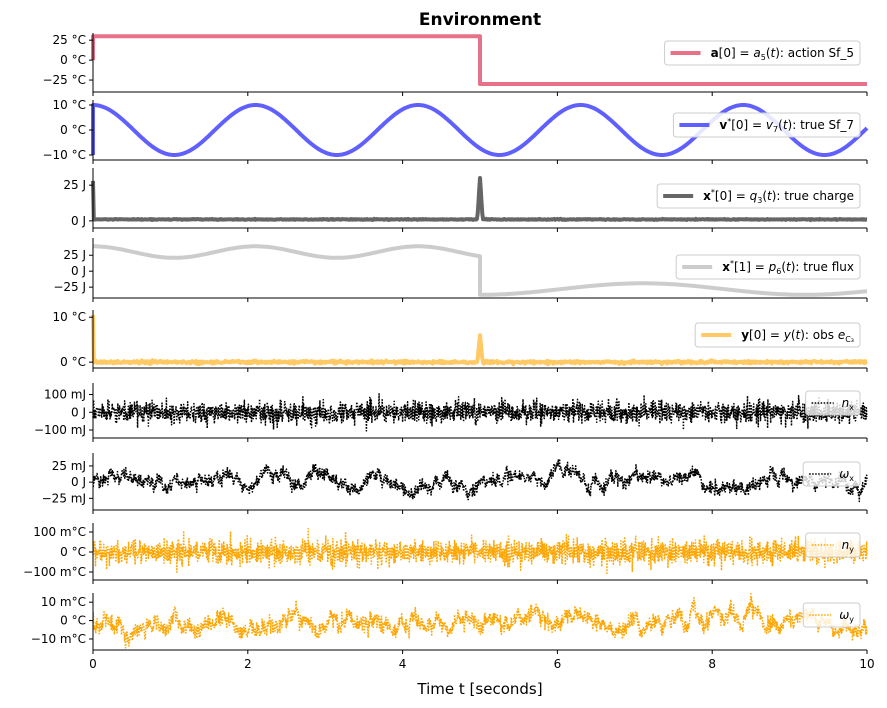 This screenshot has width=887, height=708. What do you see at coordinates (772, 267) in the screenshot?
I see `legend-label-part: p` at bounding box center [772, 267].